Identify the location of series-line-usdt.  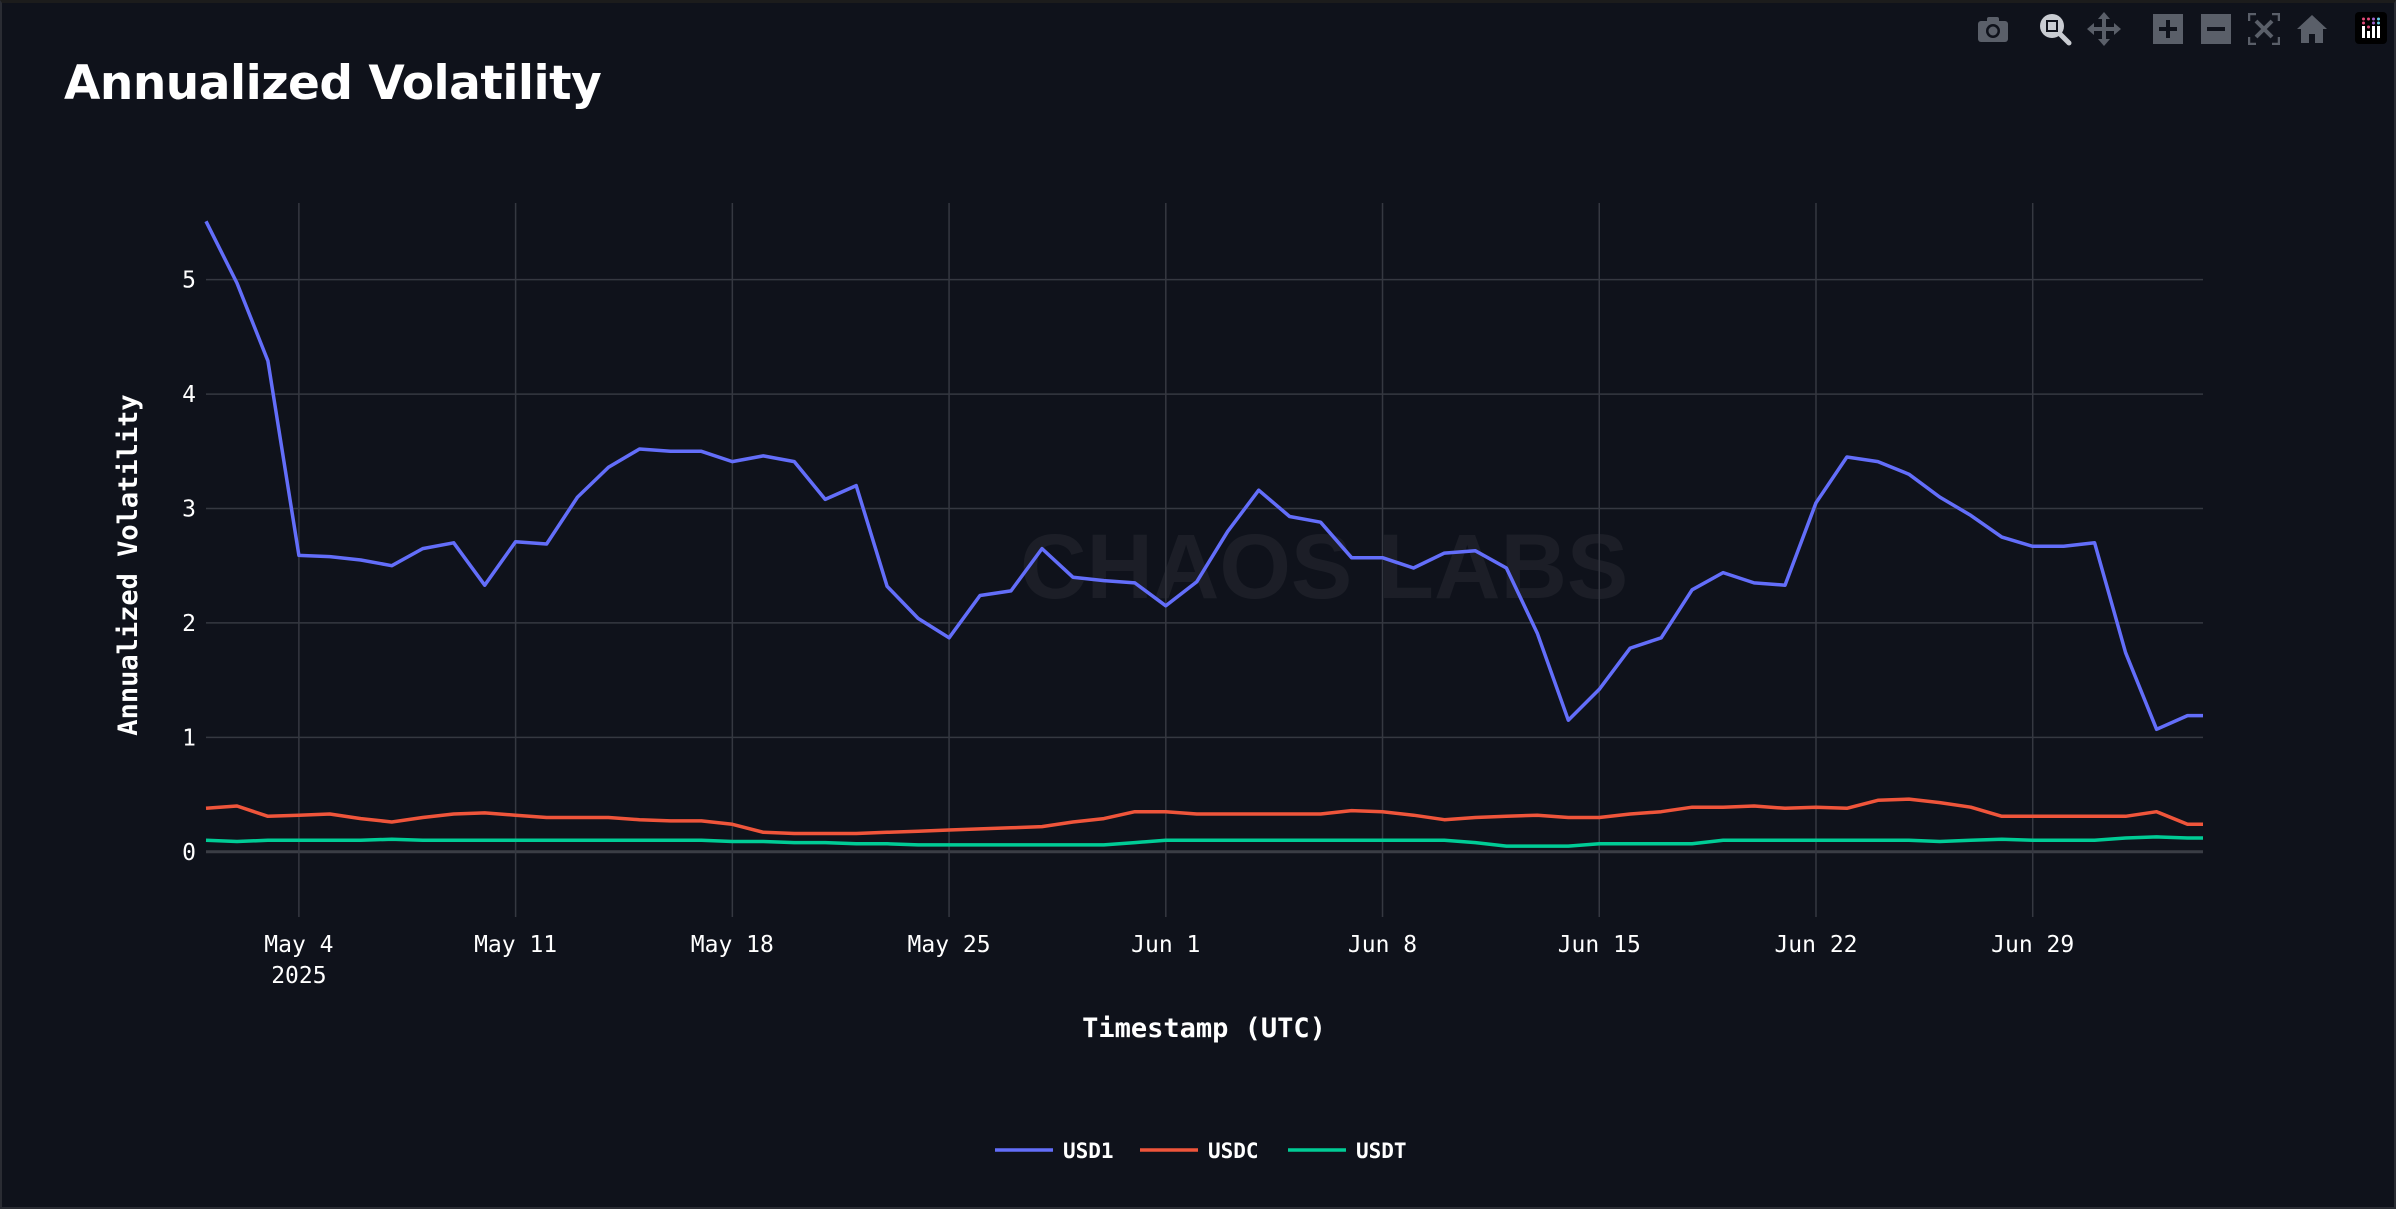
(1204, 841).